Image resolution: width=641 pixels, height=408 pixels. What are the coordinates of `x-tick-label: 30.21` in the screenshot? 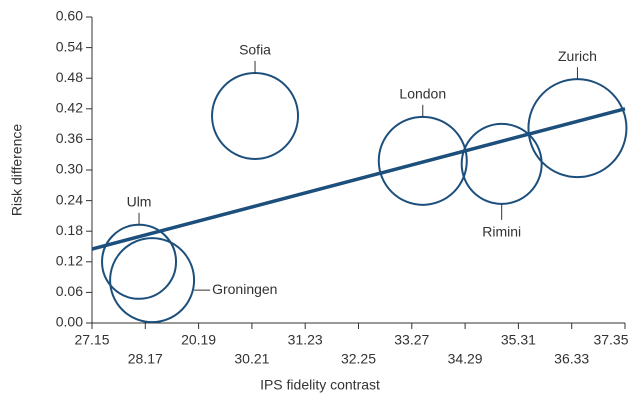 It's located at (251, 359).